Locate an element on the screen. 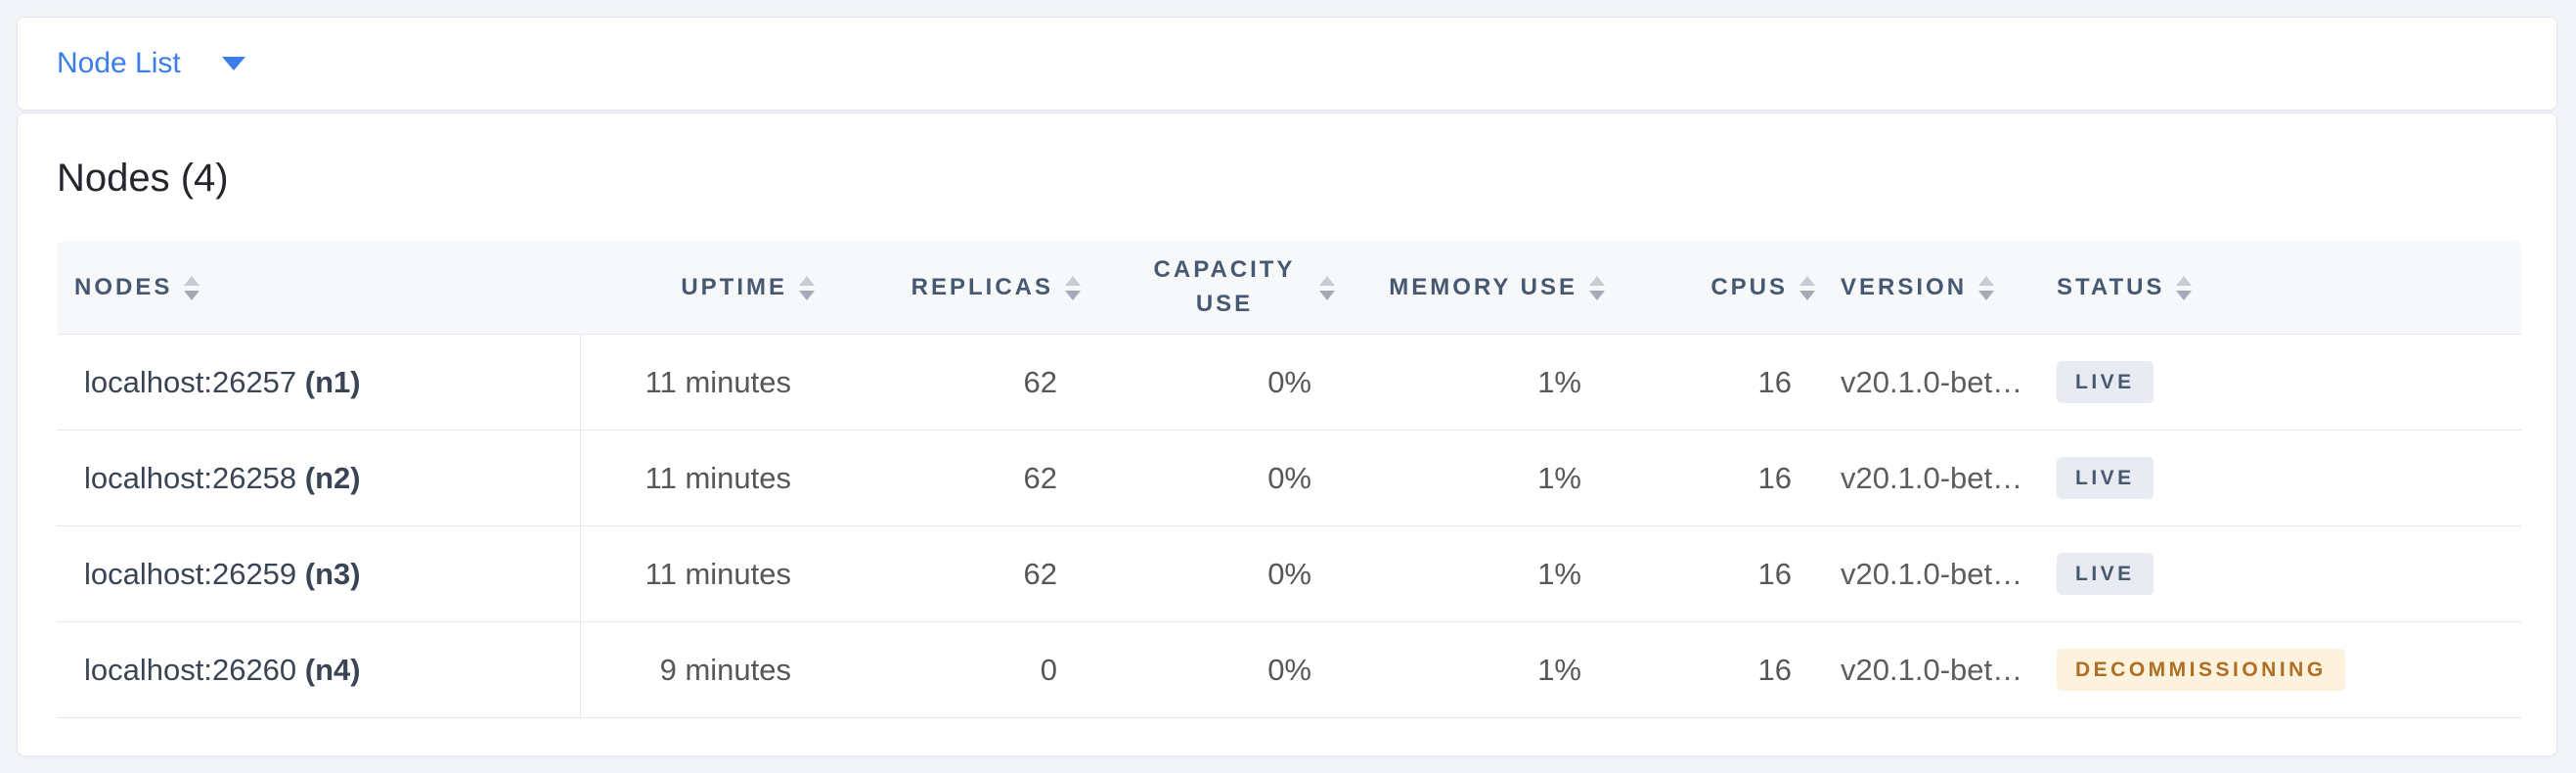  replicas-cell: 0 is located at coordinates (948, 669).